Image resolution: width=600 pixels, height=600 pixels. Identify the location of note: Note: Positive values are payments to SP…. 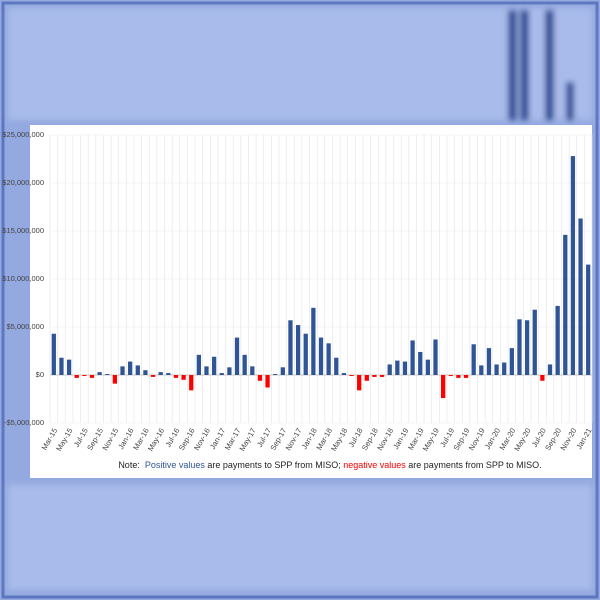
(329, 465).